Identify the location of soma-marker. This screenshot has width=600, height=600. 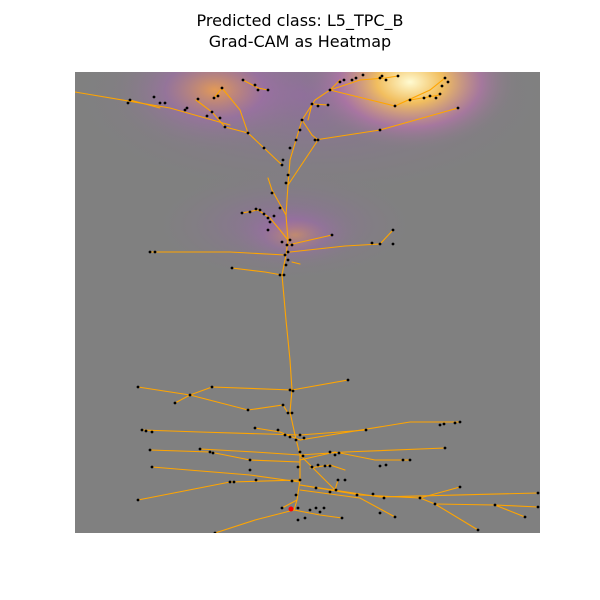
(291, 509).